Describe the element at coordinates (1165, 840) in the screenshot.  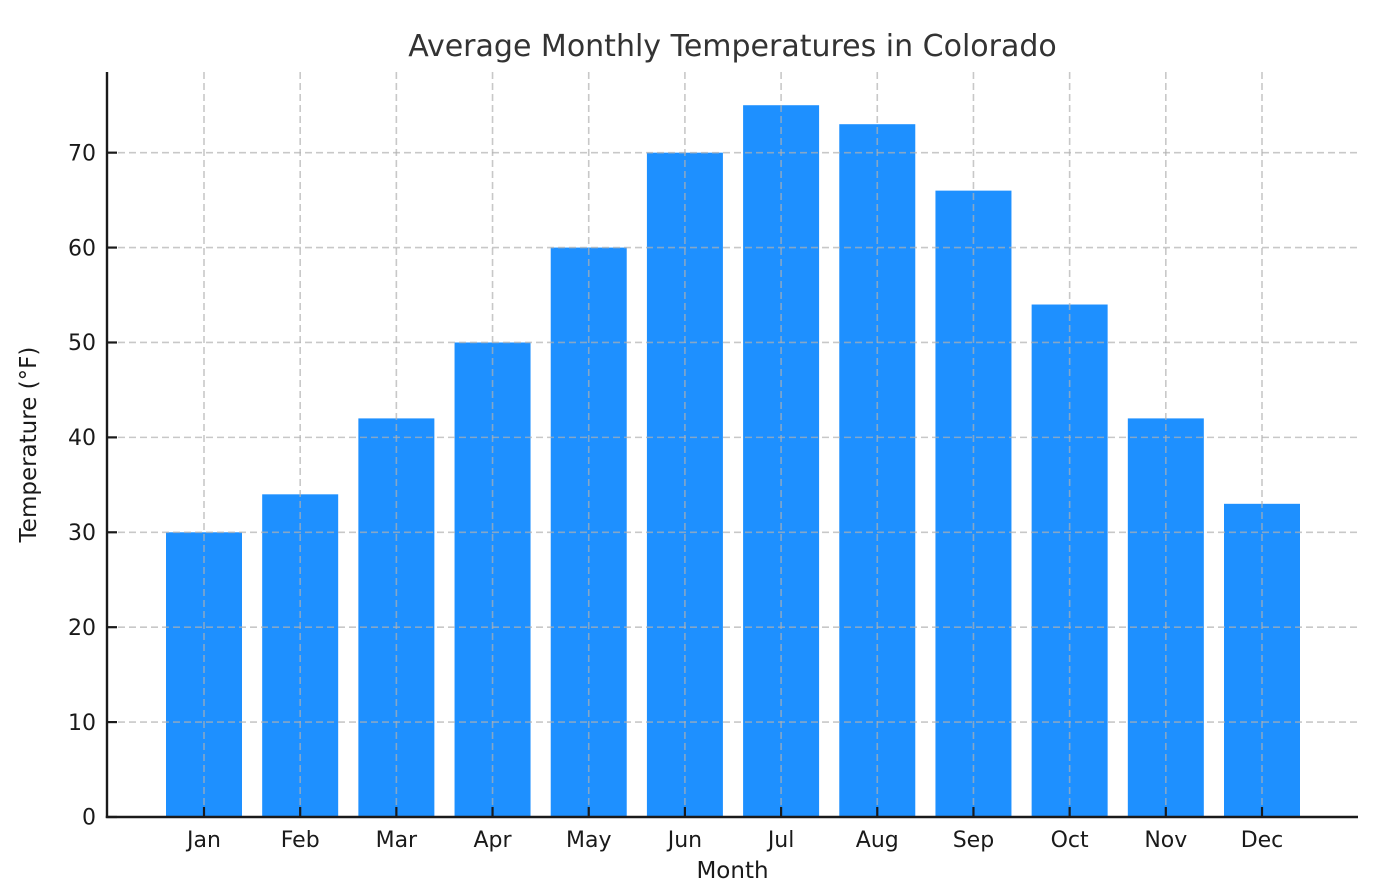
I see `x-tick-label-nov: Nov` at that location.